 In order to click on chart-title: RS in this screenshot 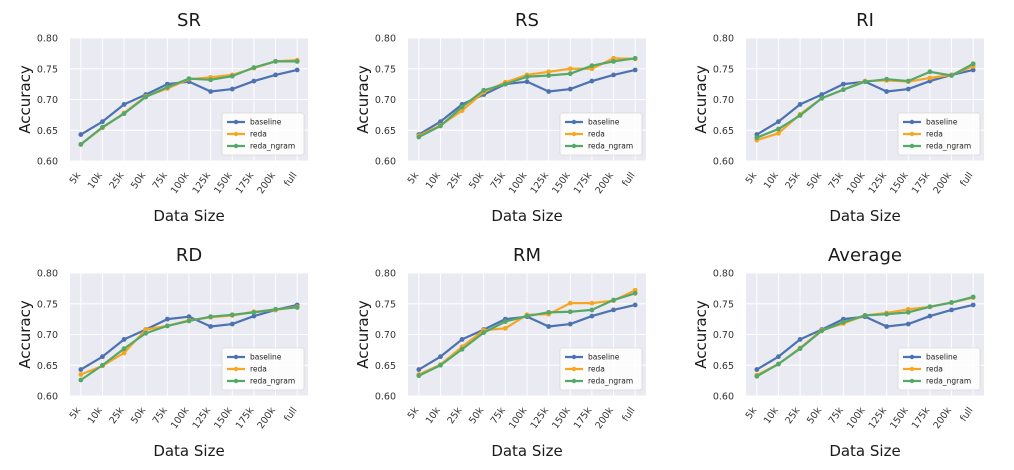, I will do `click(527, 20)`.